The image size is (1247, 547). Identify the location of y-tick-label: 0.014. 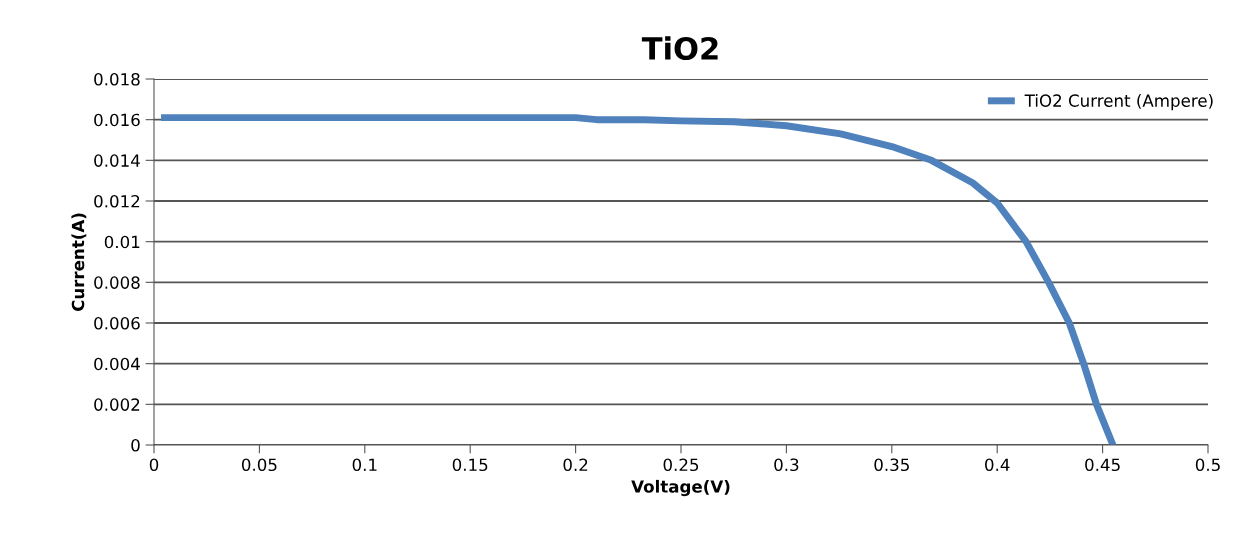
(117, 160).